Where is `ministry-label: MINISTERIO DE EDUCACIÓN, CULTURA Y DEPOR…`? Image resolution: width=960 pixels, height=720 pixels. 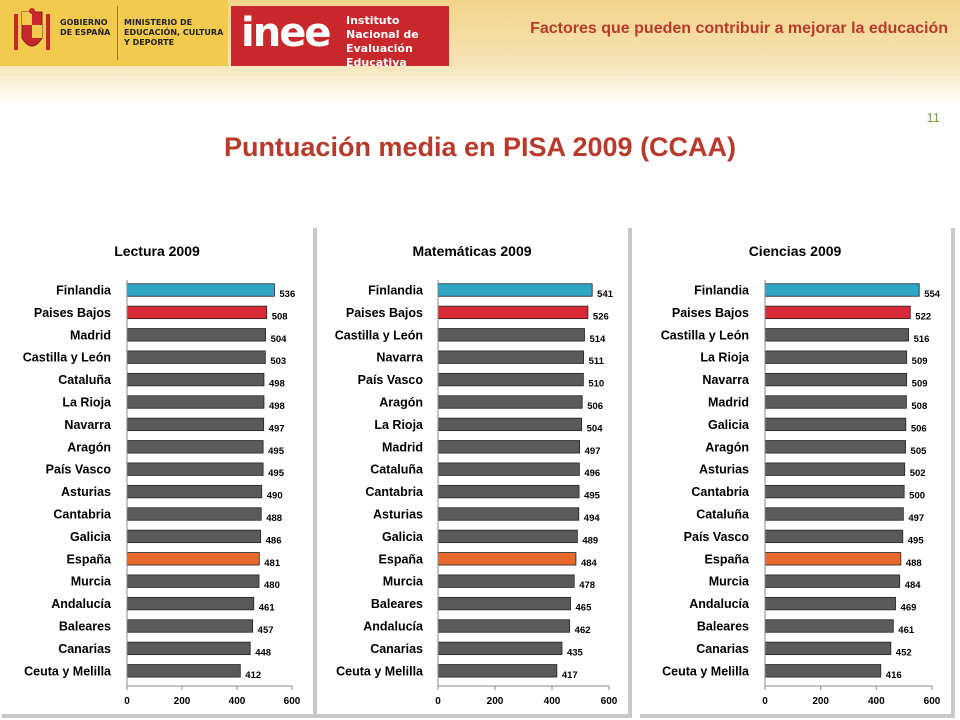
ministry-label: MINISTERIO DE EDUCACIÓN, CULTURA Y DEPOR… is located at coordinates (174, 32).